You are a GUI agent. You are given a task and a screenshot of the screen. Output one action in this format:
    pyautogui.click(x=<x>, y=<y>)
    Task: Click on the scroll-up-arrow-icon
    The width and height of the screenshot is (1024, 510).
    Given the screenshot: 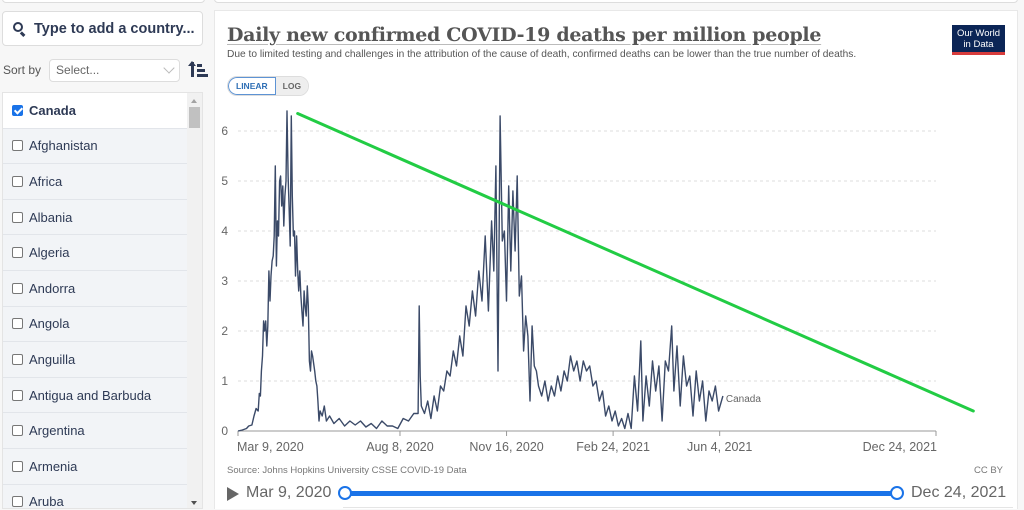 What is the action you would take?
    pyautogui.click(x=194, y=101)
    